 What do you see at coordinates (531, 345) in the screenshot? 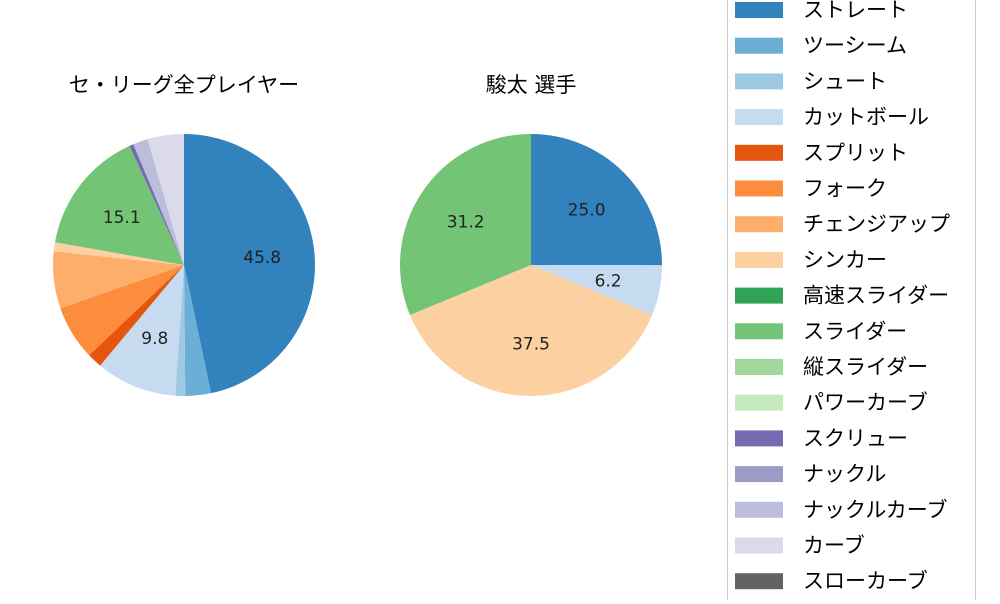
I see `pie-2-slice-label-2: 37.5` at bounding box center [531, 345].